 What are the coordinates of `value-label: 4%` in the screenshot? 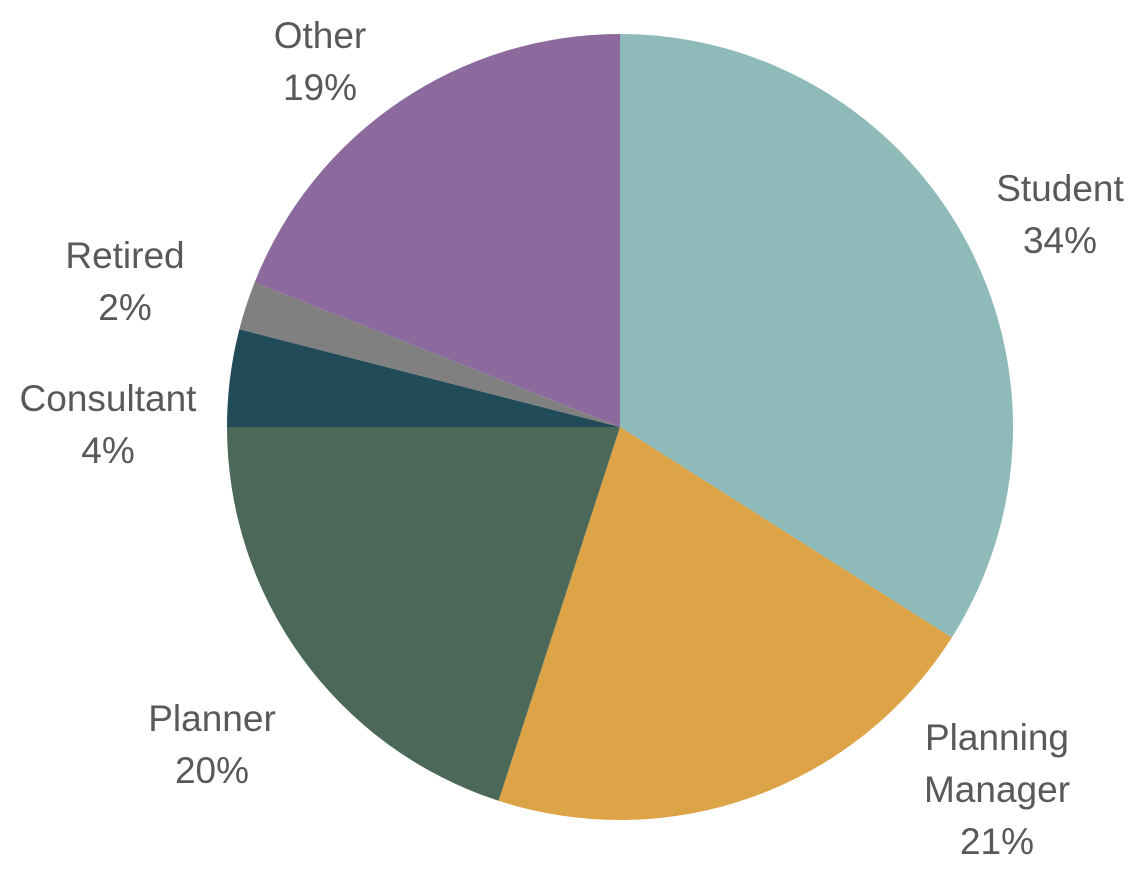 It's located at (108, 450).